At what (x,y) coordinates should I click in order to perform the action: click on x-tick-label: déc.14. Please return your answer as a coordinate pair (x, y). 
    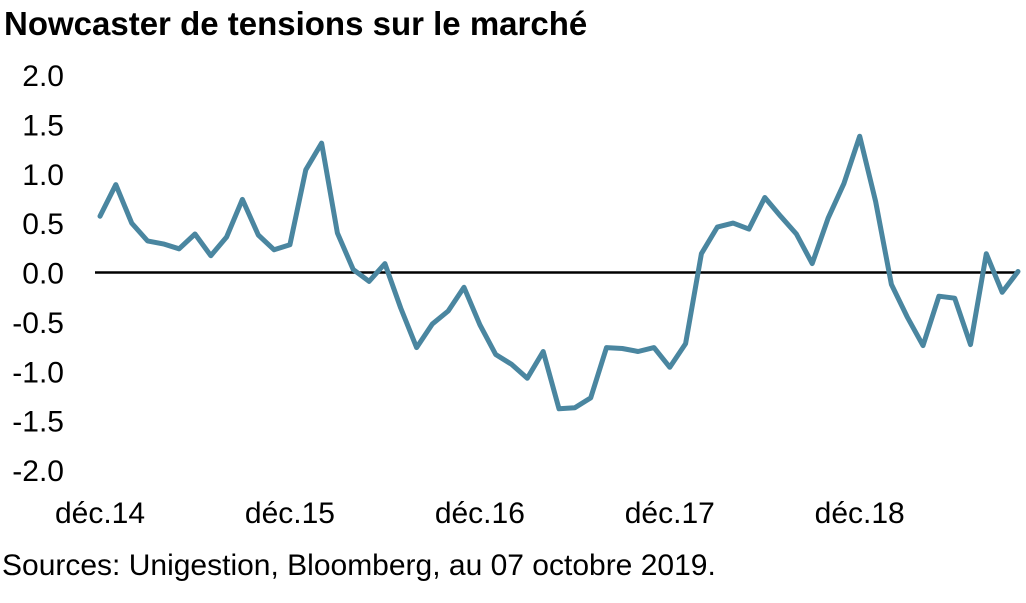
    Looking at the image, I should click on (100, 513).